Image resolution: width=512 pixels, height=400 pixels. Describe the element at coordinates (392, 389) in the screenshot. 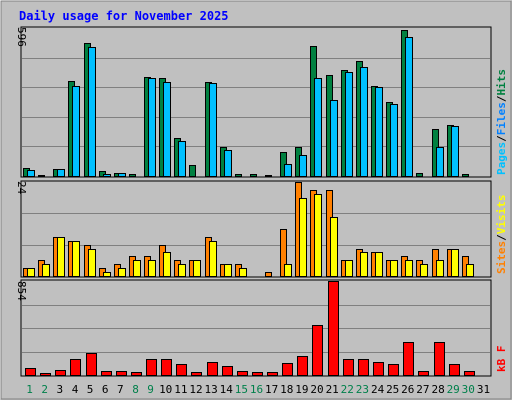

I see `day-label-25: 25` at that location.